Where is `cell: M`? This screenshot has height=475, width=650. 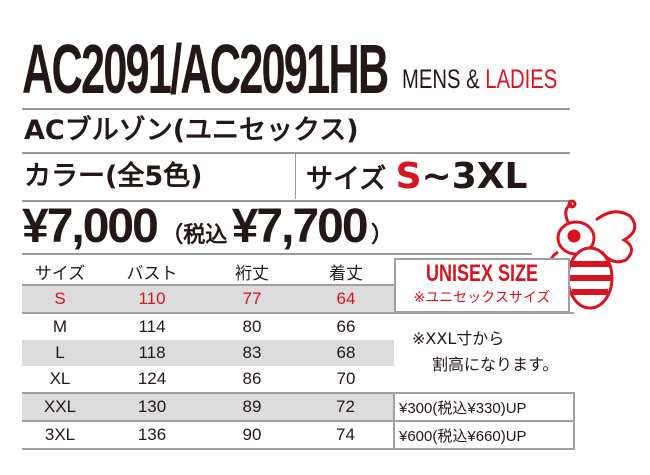 cell: M is located at coordinates (60, 326).